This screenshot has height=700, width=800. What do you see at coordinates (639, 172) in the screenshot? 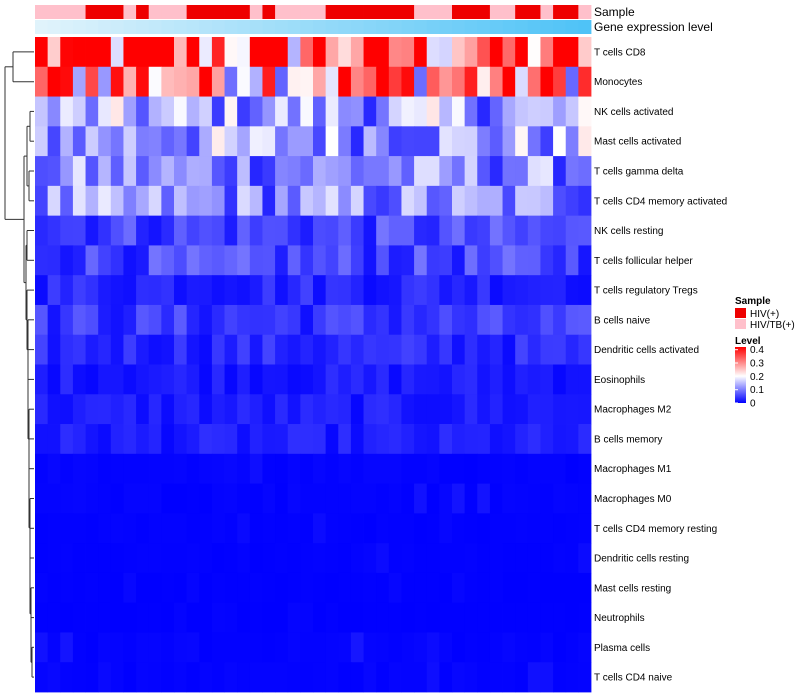
I see `row-label: T cells gamma delta` at bounding box center [639, 172].